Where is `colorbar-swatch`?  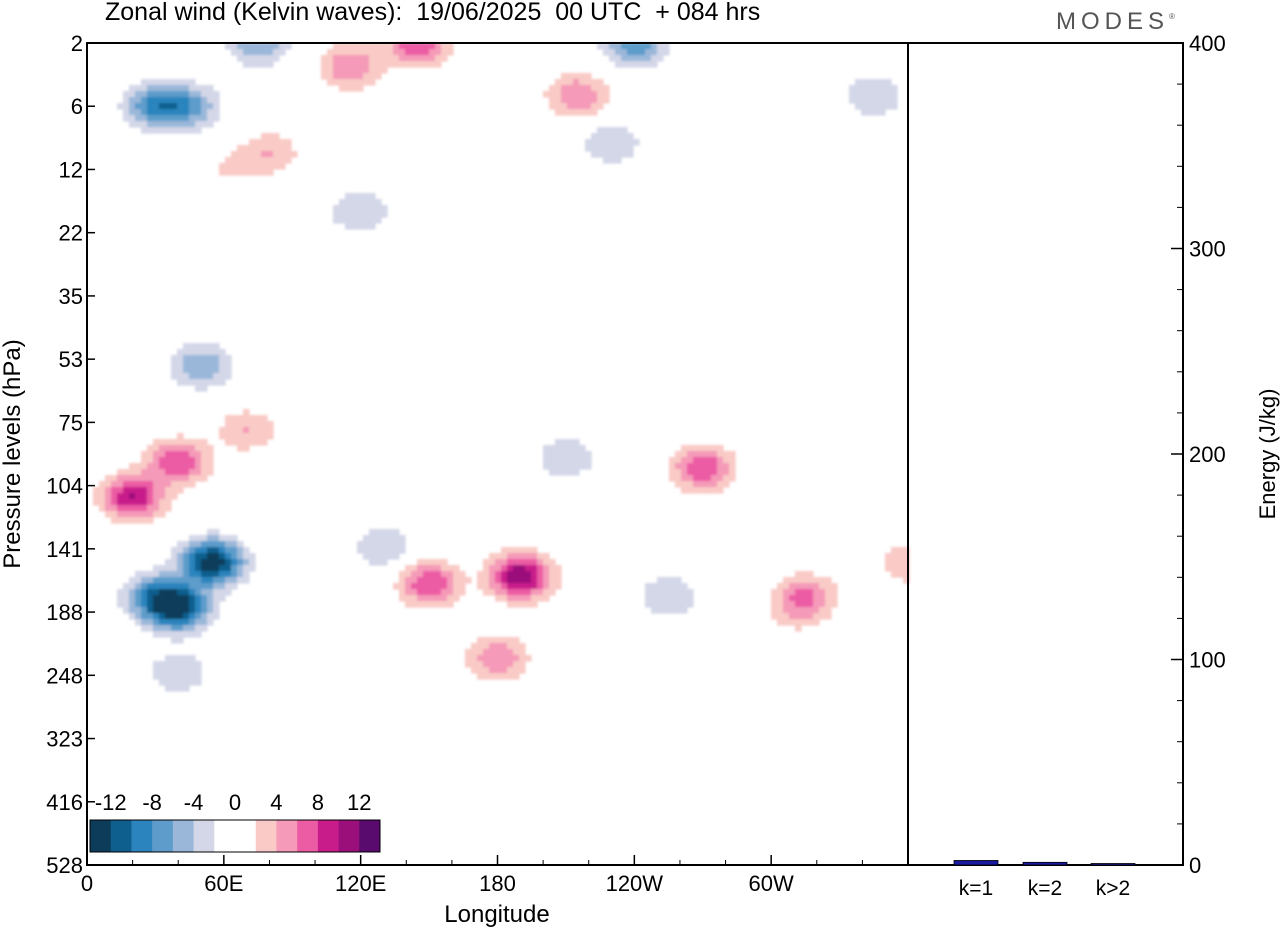
colorbar-swatch is located at coordinates (308, 836).